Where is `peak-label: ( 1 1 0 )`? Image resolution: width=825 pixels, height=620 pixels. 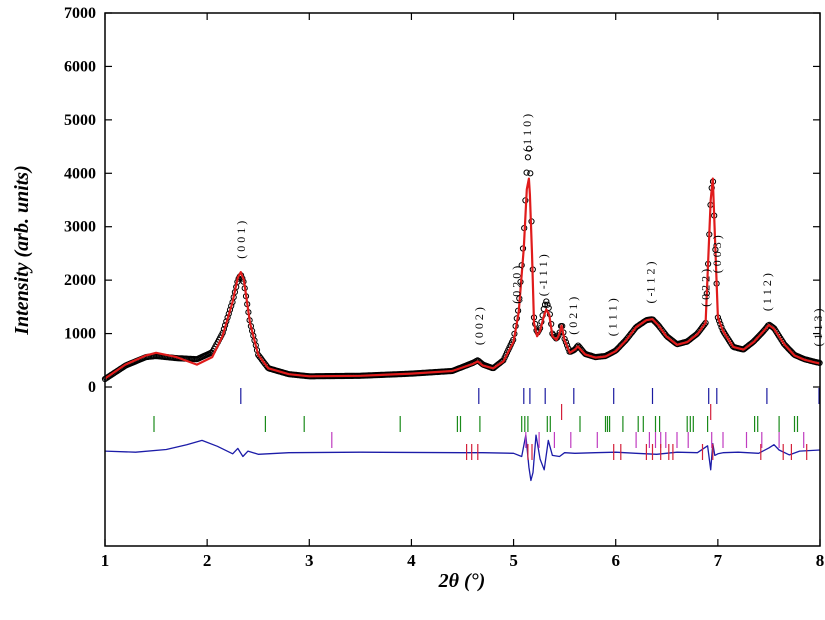 peak-label: ( 1 1 0 ) is located at coordinates (527, 133).